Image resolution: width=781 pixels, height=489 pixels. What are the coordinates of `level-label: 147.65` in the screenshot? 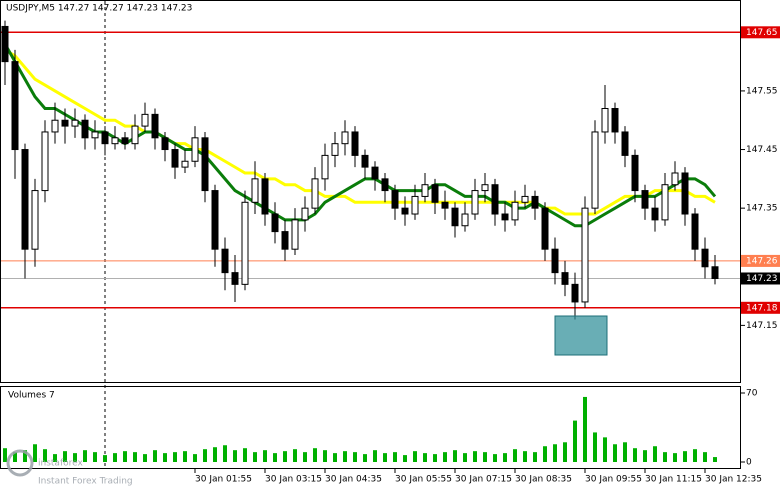 It's located at (762, 33).